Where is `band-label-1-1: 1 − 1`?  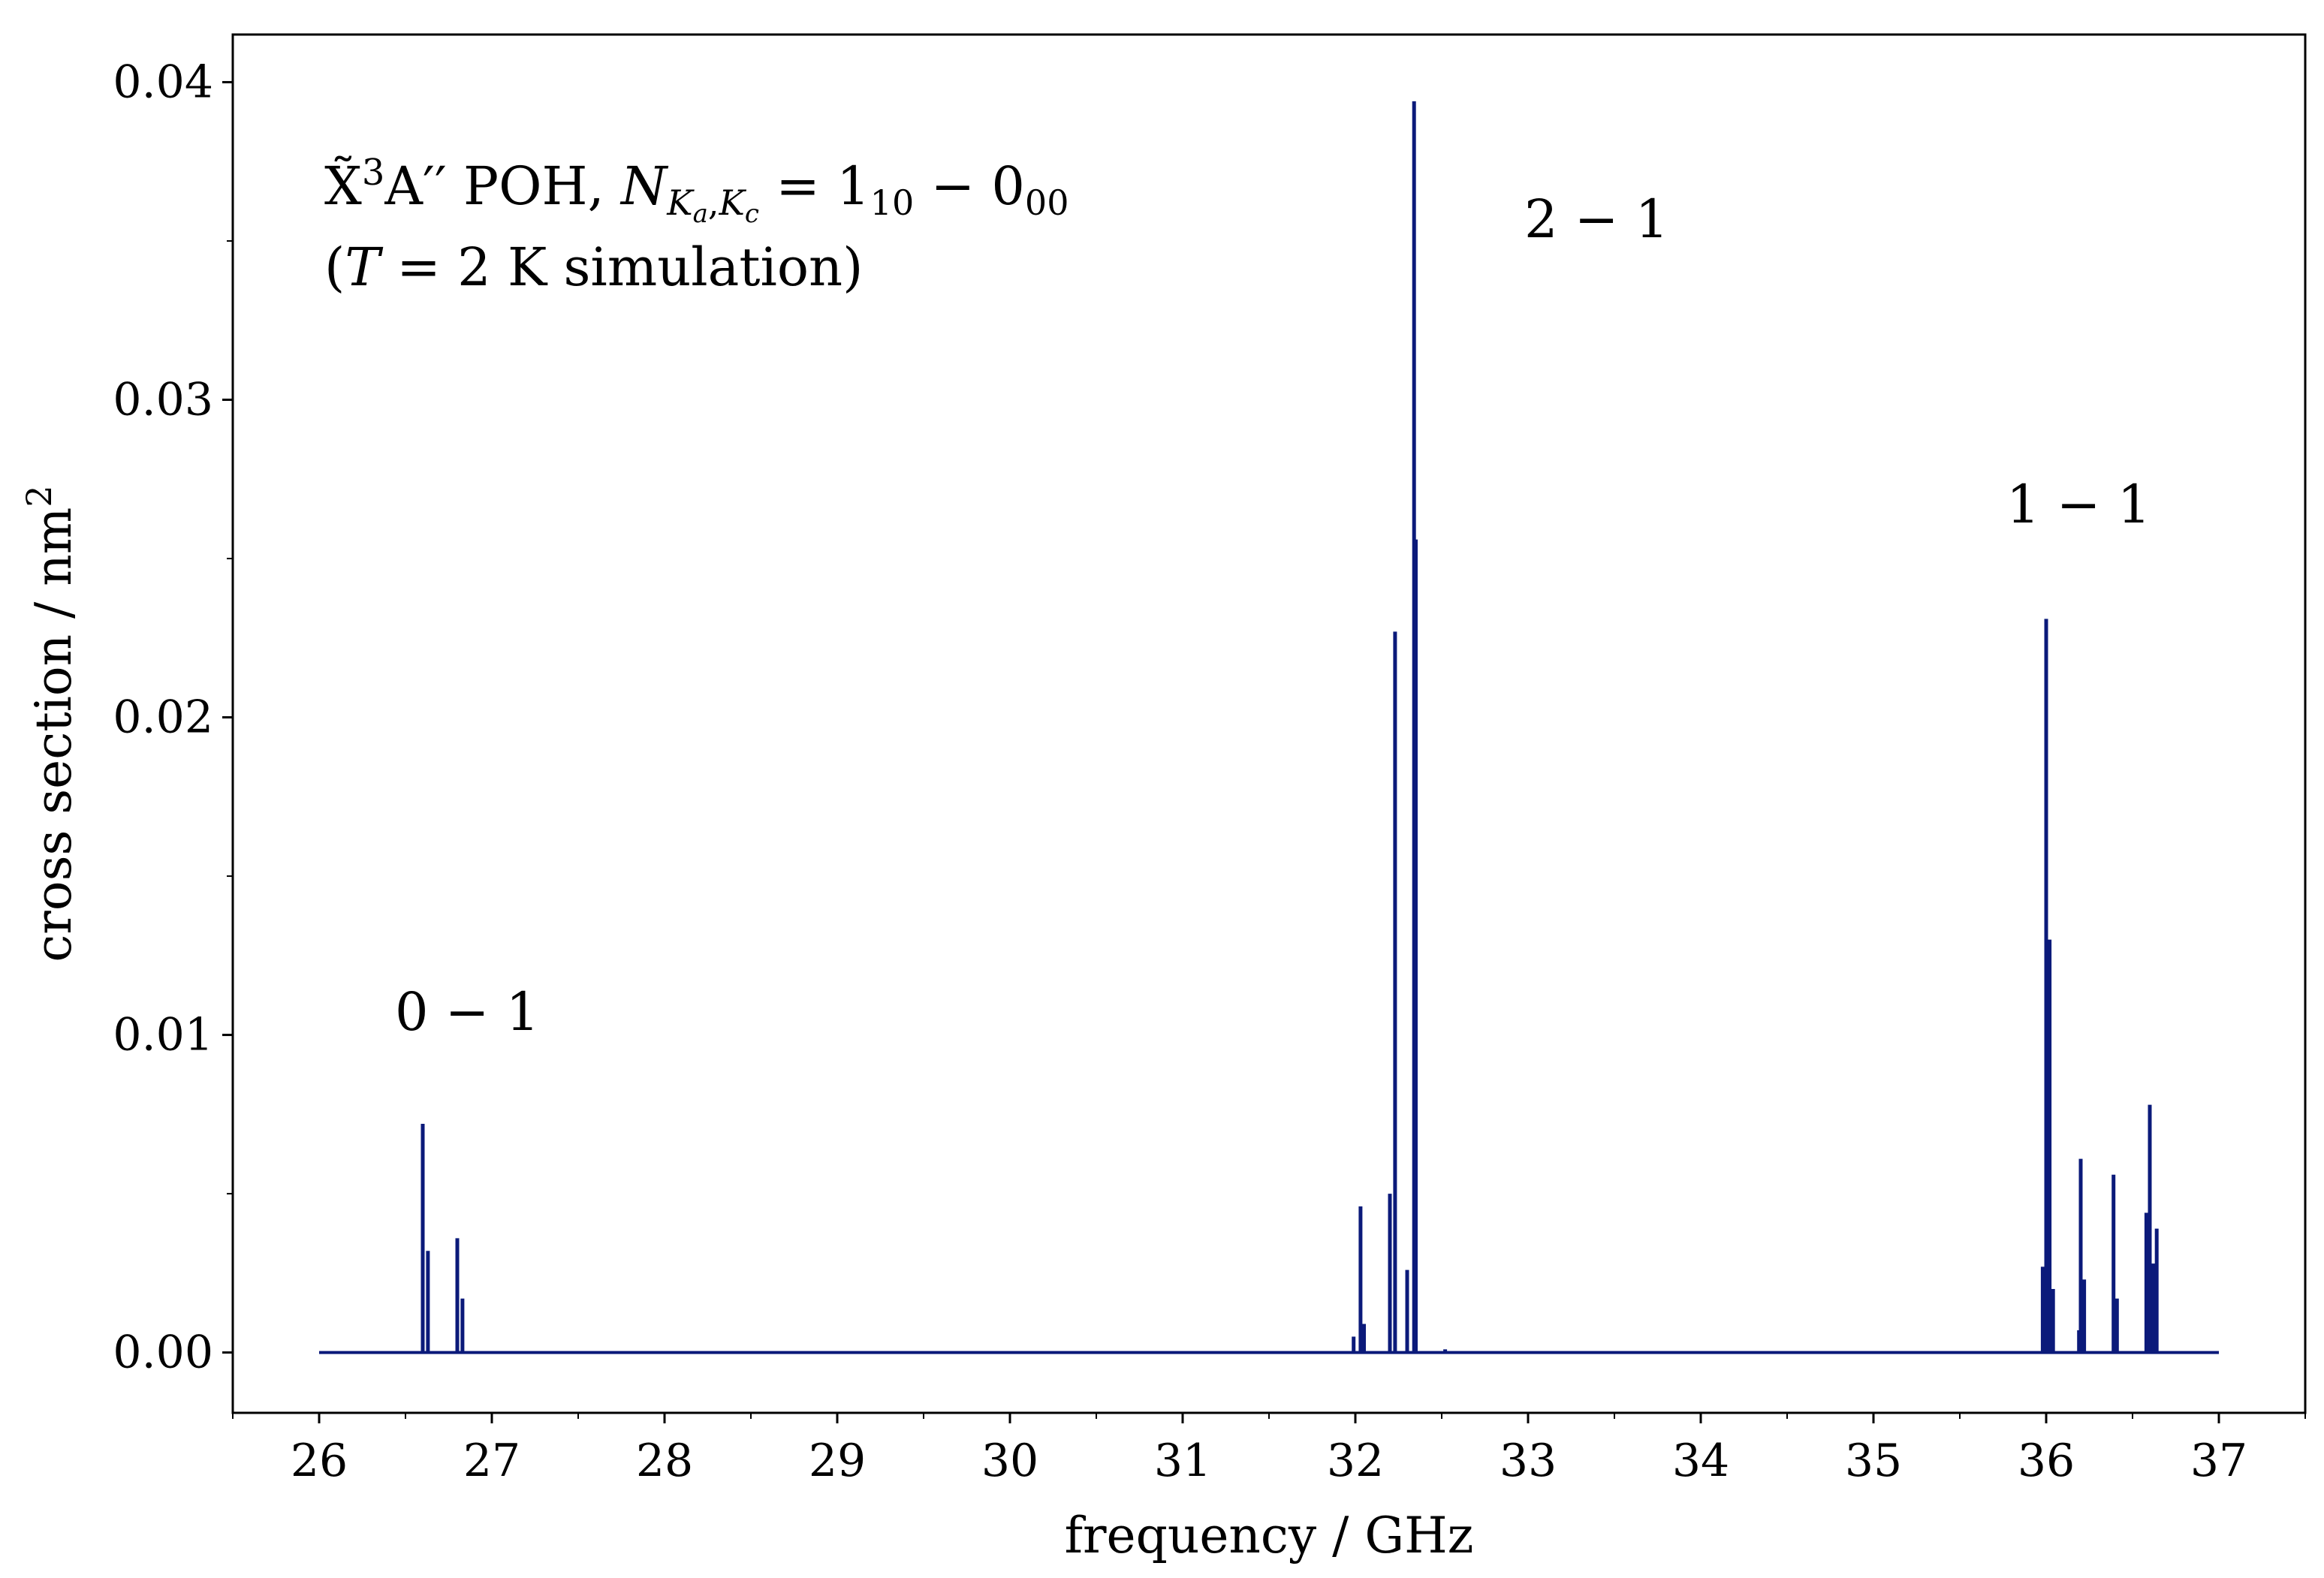
band-label-1-1: 1 − 1 is located at coordinates (2078, 504).